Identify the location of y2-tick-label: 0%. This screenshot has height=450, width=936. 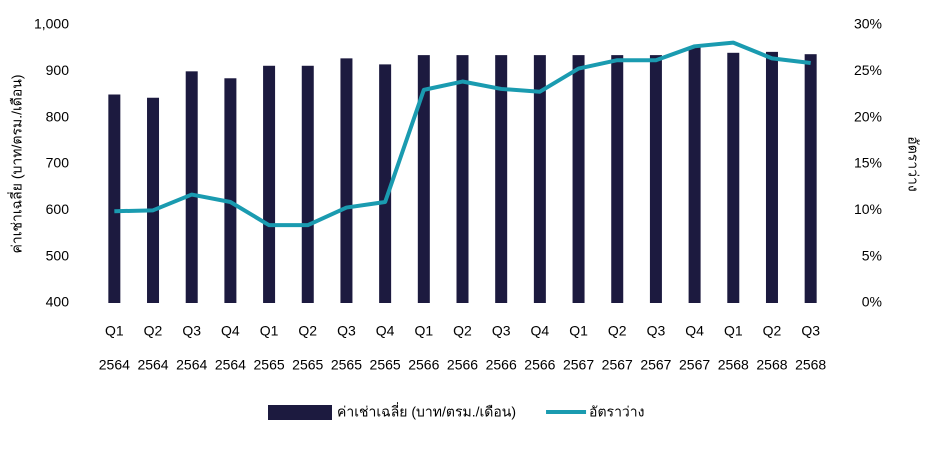
(872, 302).